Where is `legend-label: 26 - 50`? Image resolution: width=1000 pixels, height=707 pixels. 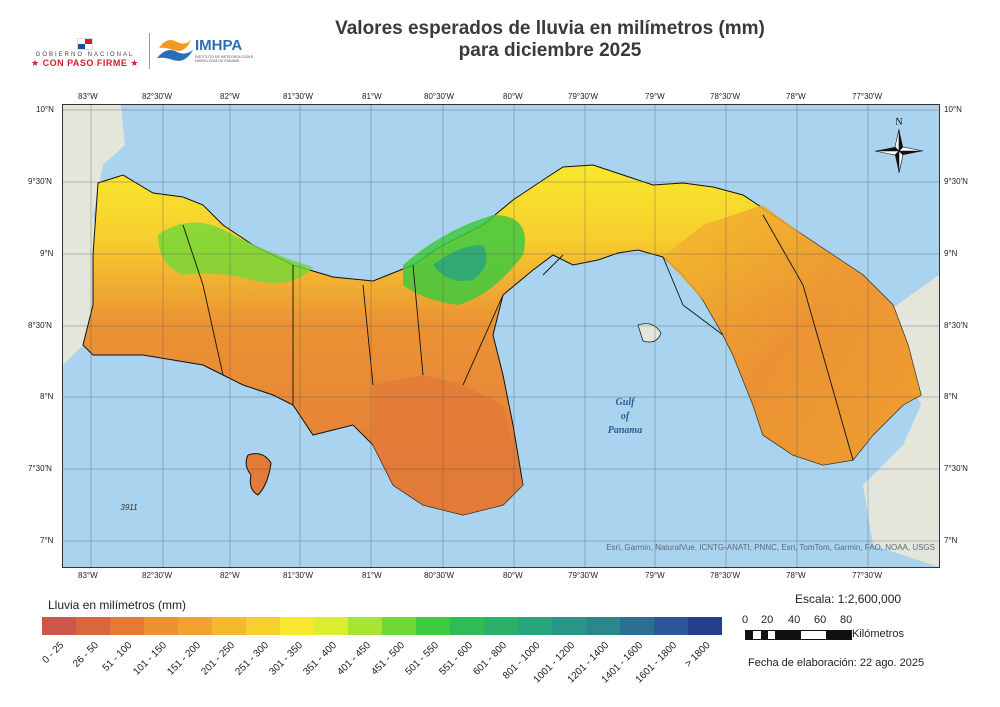 legend-label: 26 - 50 is located at coordinates (86, 655).